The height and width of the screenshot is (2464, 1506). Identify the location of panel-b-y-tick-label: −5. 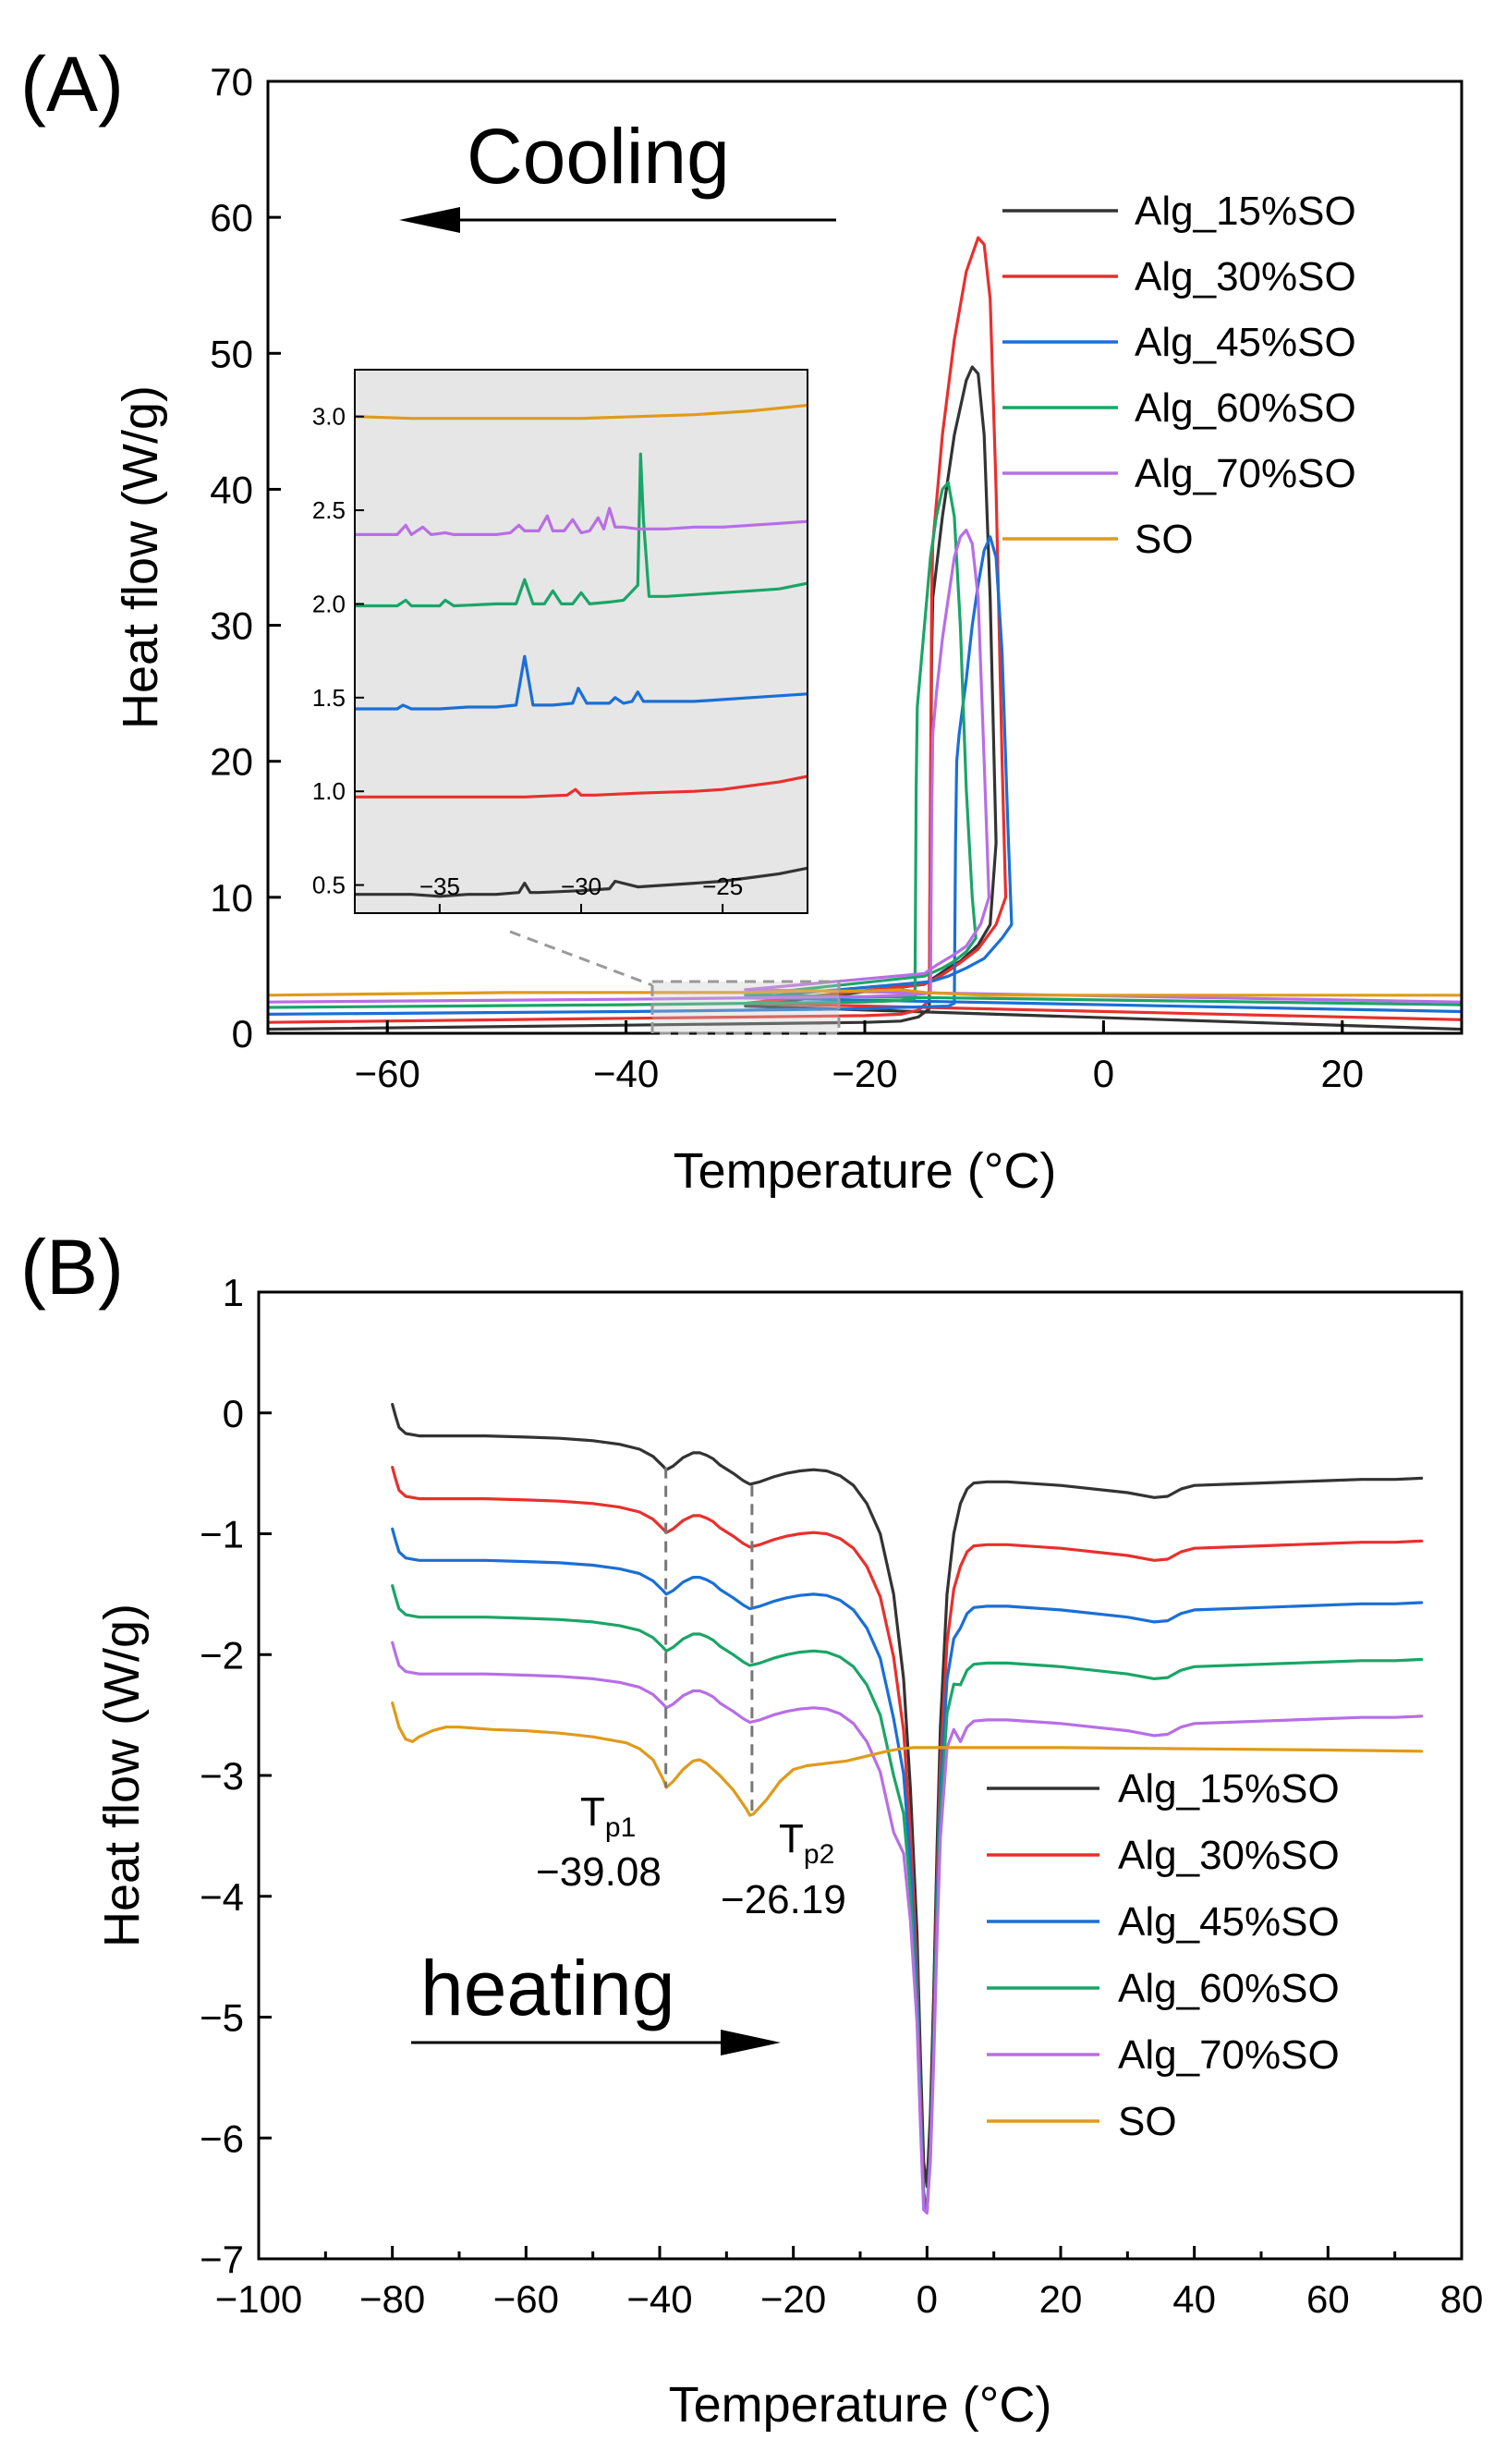
(222, 2018).